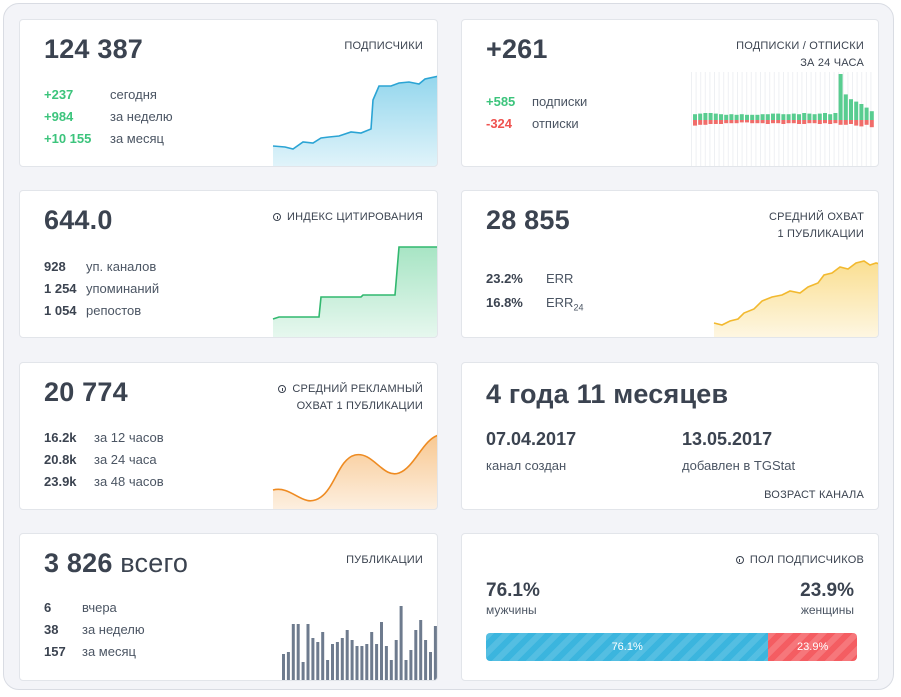 The image size is (901, 697). I want to click on stat-row: 23.9k за 48 часов, so click(104, 481).